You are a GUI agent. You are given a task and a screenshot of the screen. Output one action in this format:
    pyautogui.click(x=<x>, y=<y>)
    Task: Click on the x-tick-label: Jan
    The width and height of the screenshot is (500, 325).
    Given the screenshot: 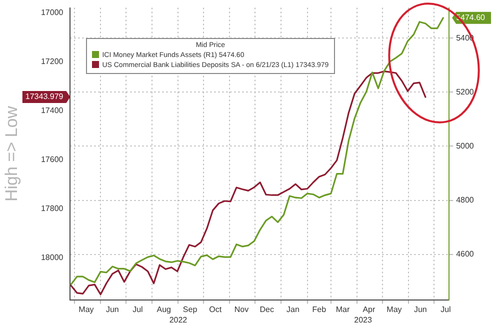 What is the action you would take?
    pyautogui.click(x=293, y=309)
    